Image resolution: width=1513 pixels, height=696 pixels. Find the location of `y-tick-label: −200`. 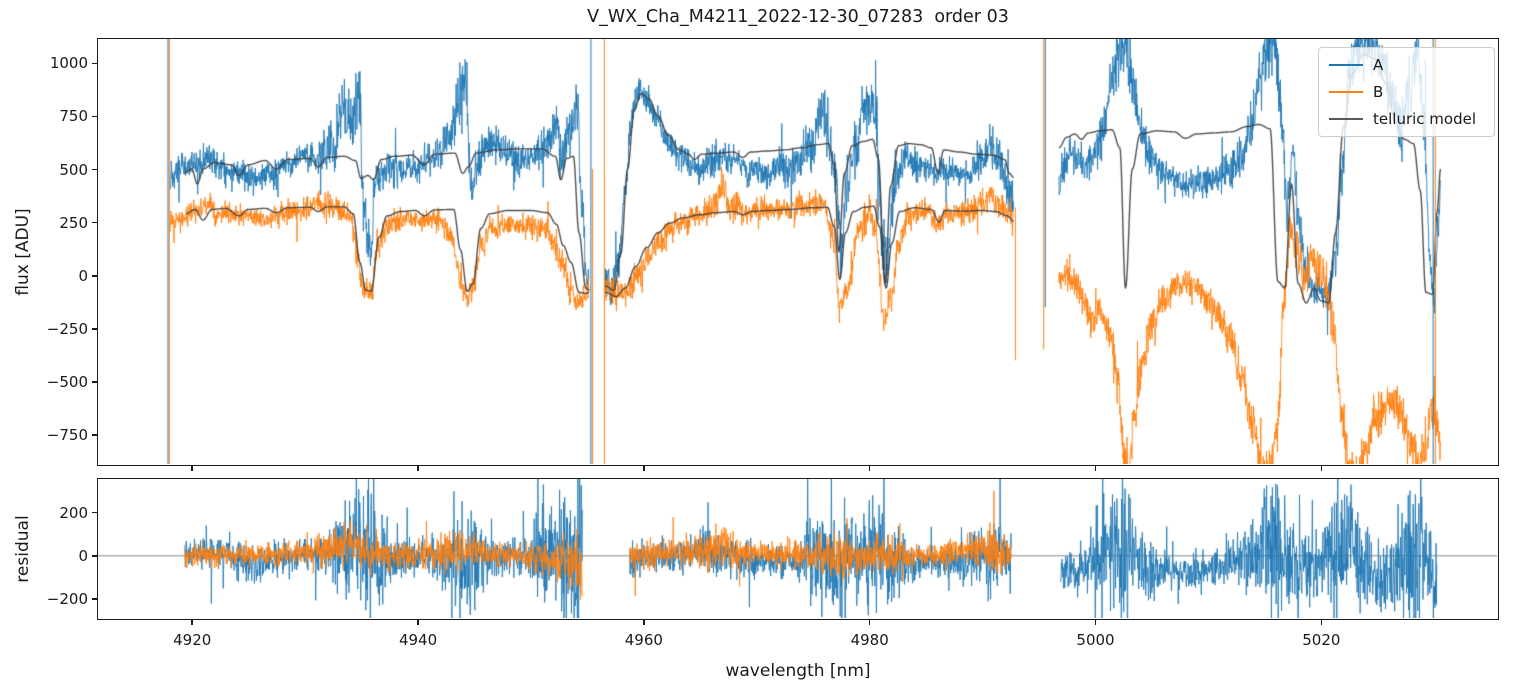

y-tick-label: −200 is located at coordinates (67, 598).